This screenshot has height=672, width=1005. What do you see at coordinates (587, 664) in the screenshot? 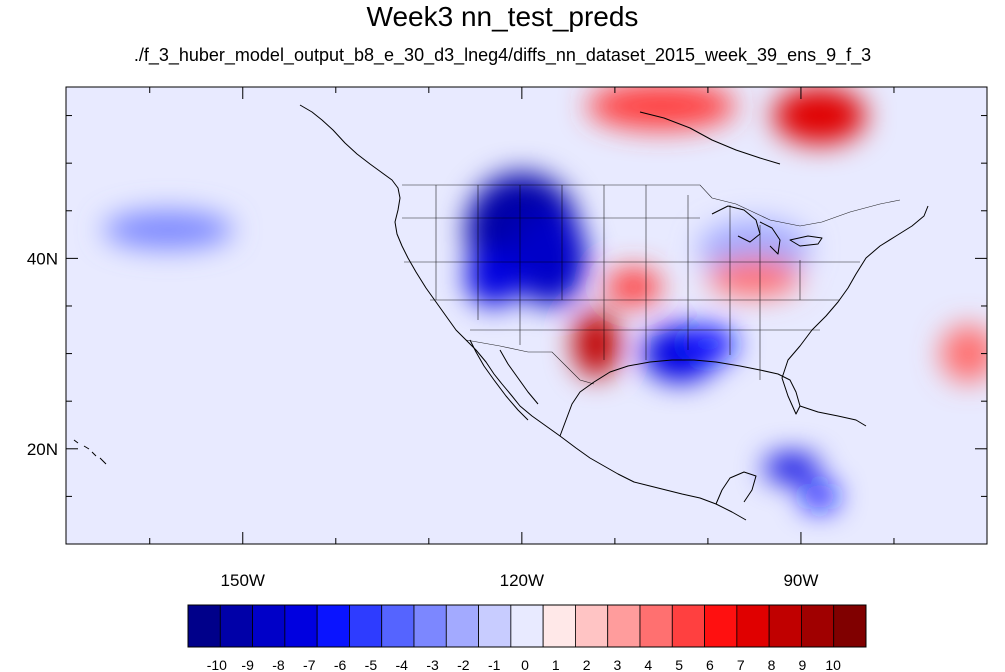
I see `colorbar-label: 2` at bounding box center [587, 664].